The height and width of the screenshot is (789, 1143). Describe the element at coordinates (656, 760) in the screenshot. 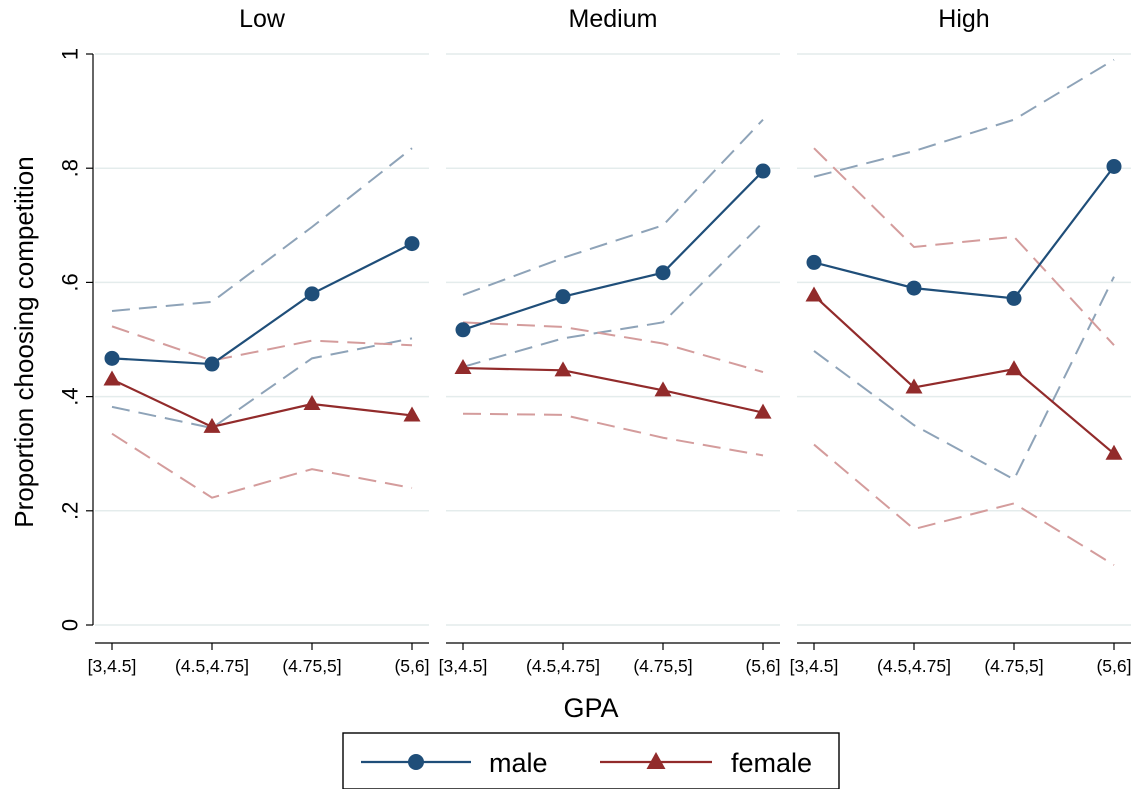

I see `legend-female-marker` at that location.